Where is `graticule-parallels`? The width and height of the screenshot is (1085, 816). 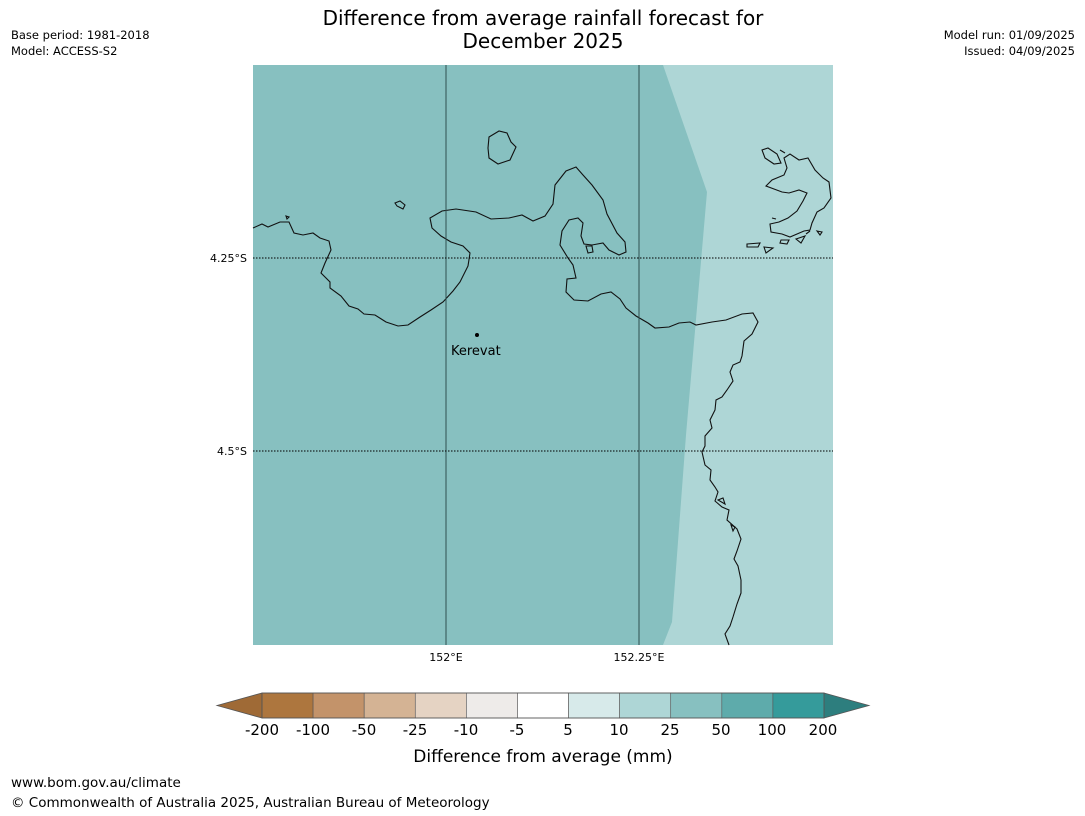 graticule-parallels is located at coordinates (543, 354).